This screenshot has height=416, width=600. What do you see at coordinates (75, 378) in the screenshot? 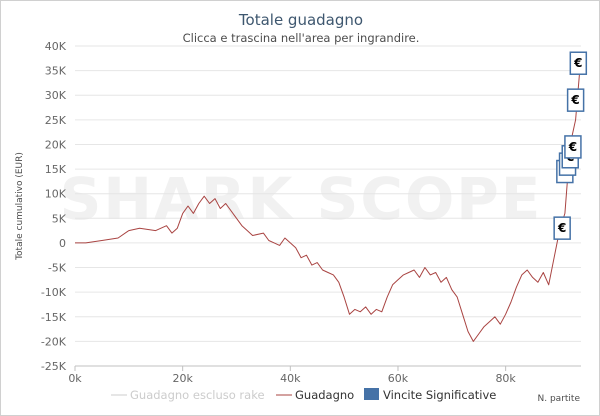
I see `x-tick-label: 0k` at bounding box center [75, 378].